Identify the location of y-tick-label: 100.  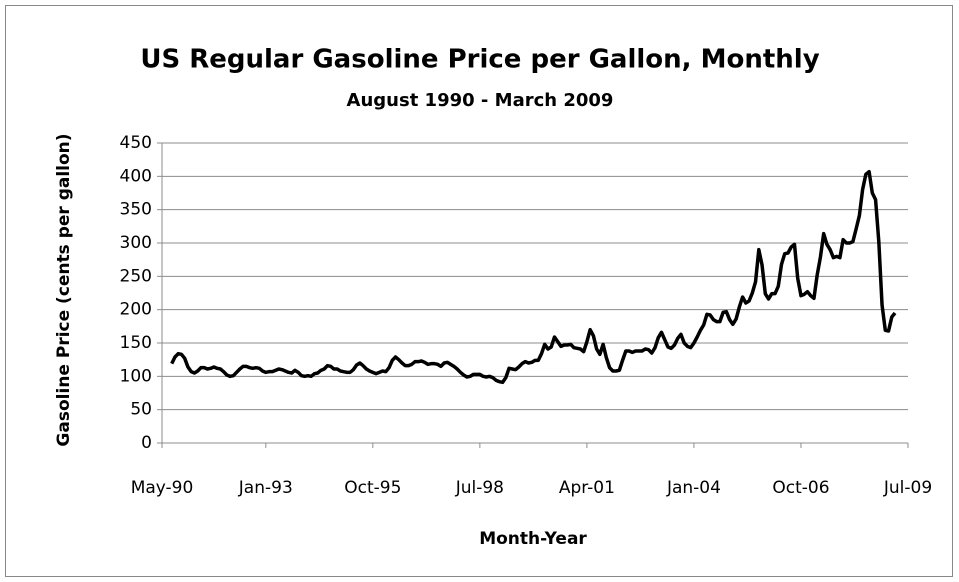
(136, 376).